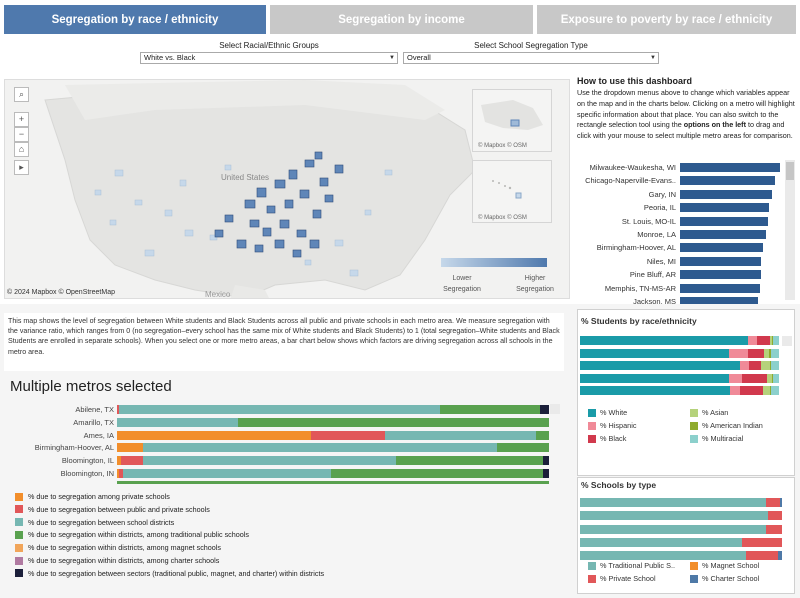 The width and height of the screenshot is (800, 598). Describe the element at coordinates (661, 261) in the screenshot. I see `ranking-metro-label: Niles, MI` at that location.